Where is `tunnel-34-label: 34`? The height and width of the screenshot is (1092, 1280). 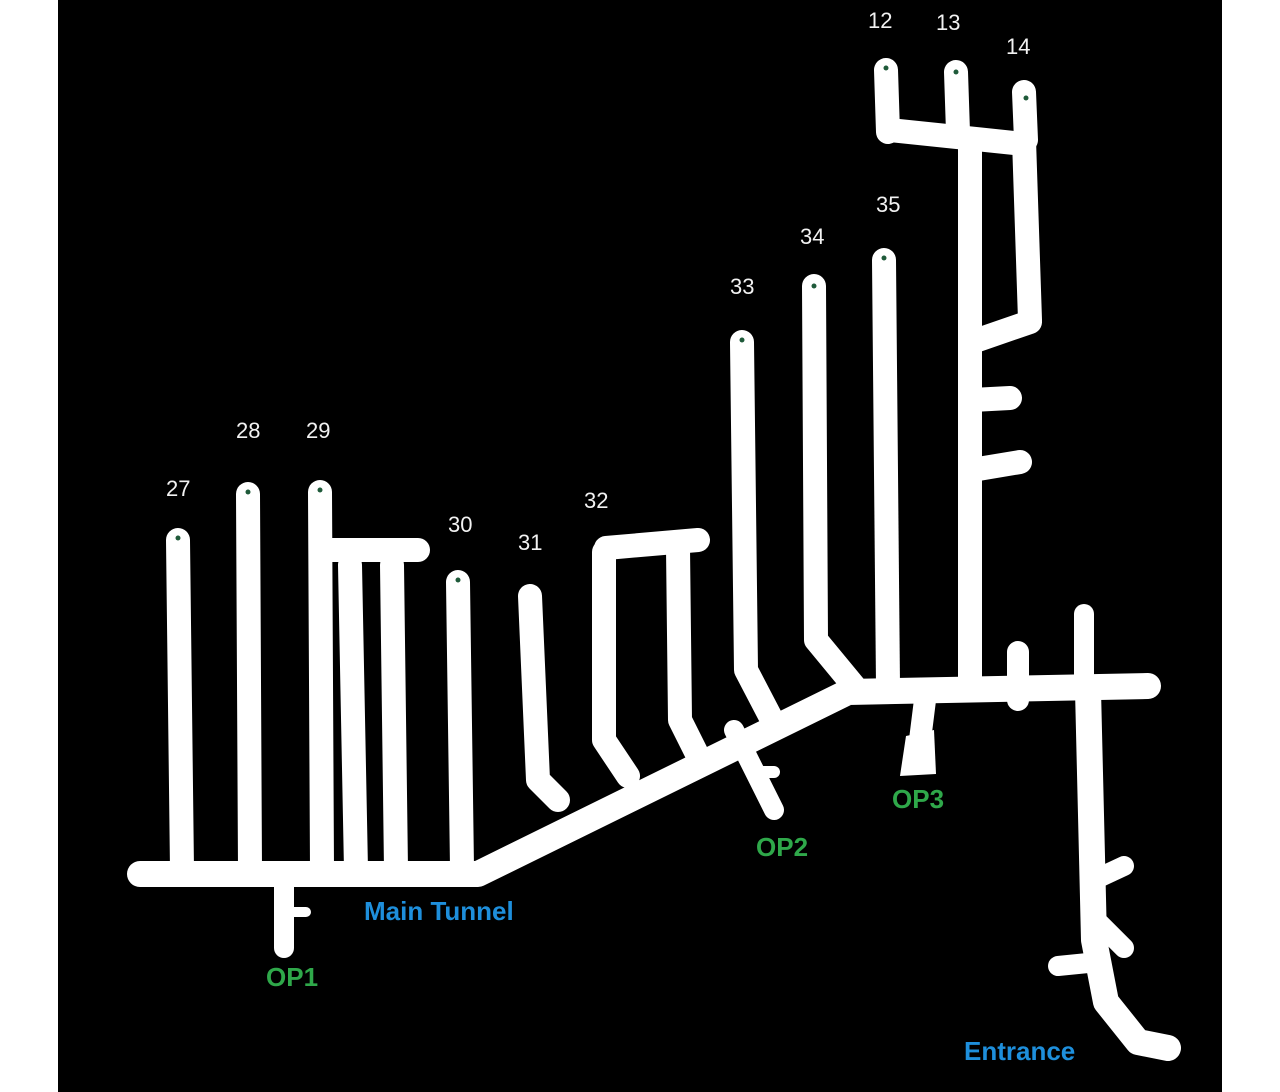
tunnel-34-label: 34 is located at coordinates (812, 236).